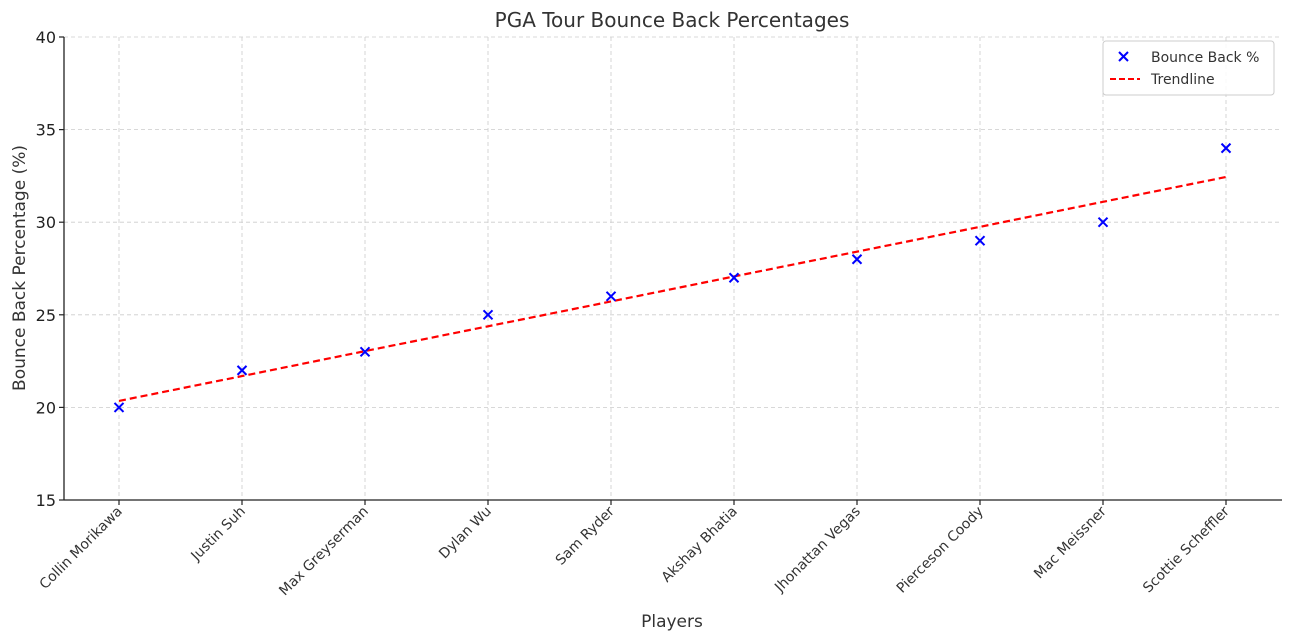 The height and width of the screenshot is (642, 1292). I want to click on x-tick-label: Sam Ryder, so click(585, 535).